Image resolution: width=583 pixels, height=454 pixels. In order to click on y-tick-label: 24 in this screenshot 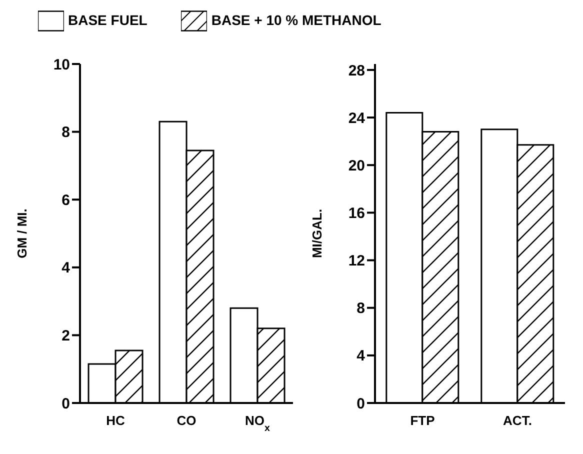, I will do `click(357, 118)`.